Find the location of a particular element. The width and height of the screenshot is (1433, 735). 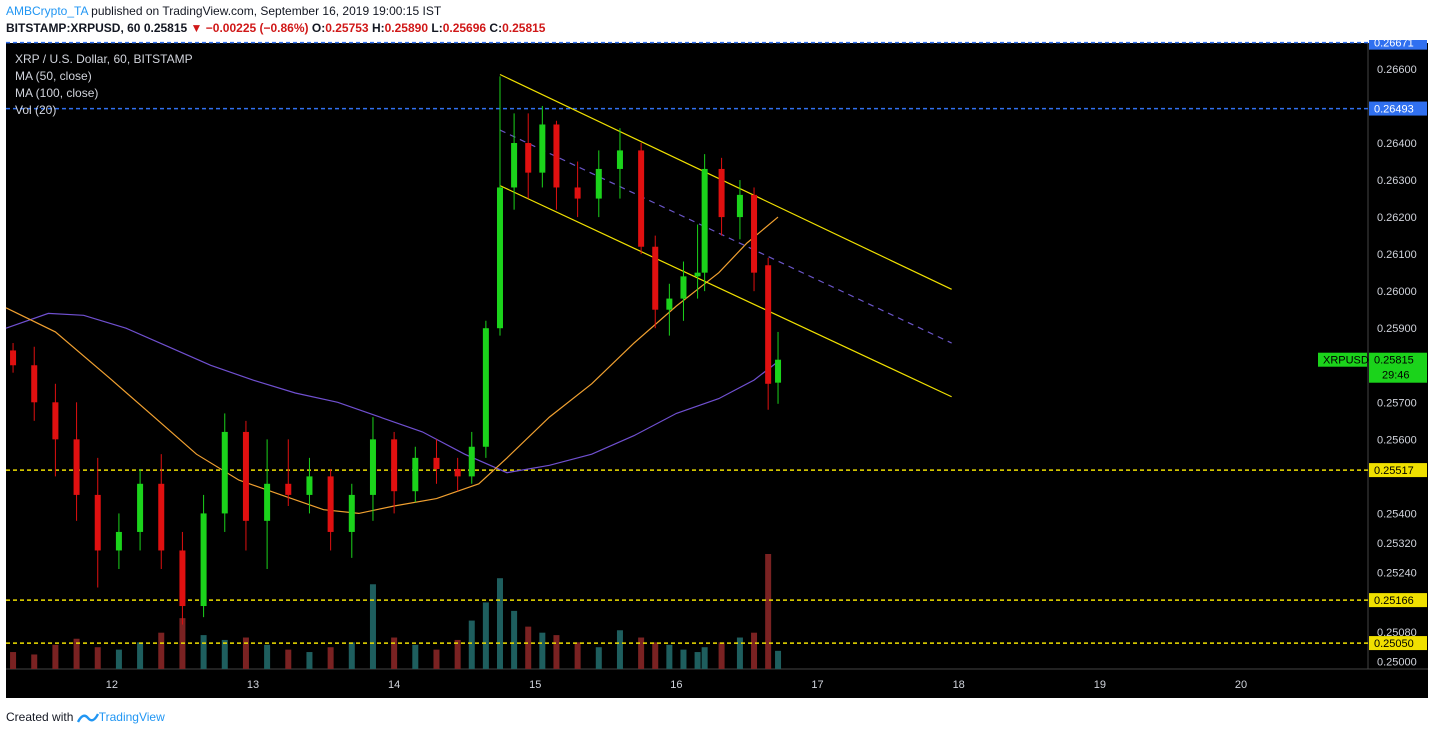

change-text: −0.00225 (−0.86%) is located at coordinates (257, 28).